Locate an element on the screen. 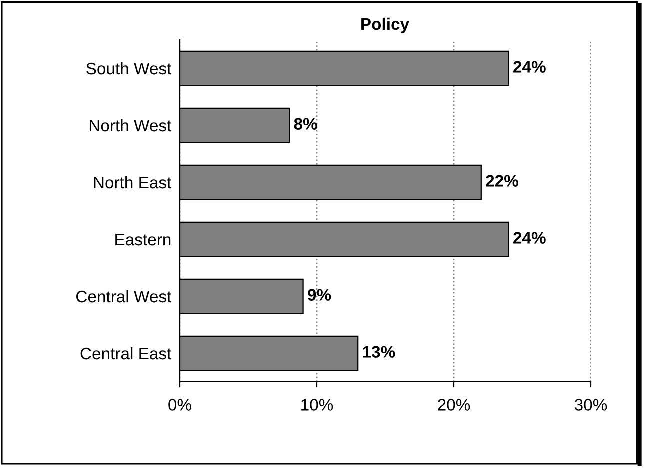 The height and width of the screenshot is (471, 645). chart-title: Policy is located at coordinates (386, 26).